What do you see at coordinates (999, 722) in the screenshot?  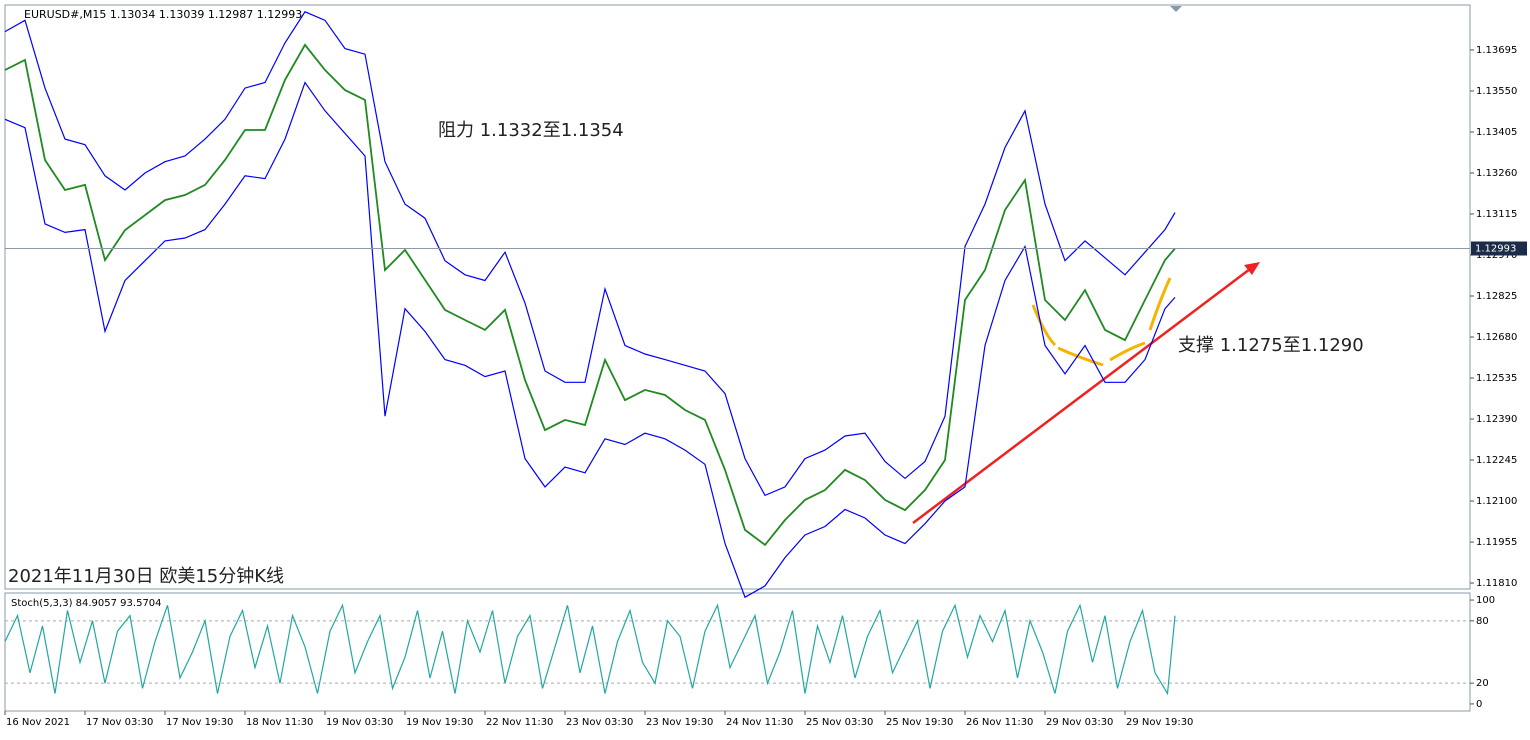 I see `x-tick-label: 26 Nov 11:30` at bounding box center [999, 722].